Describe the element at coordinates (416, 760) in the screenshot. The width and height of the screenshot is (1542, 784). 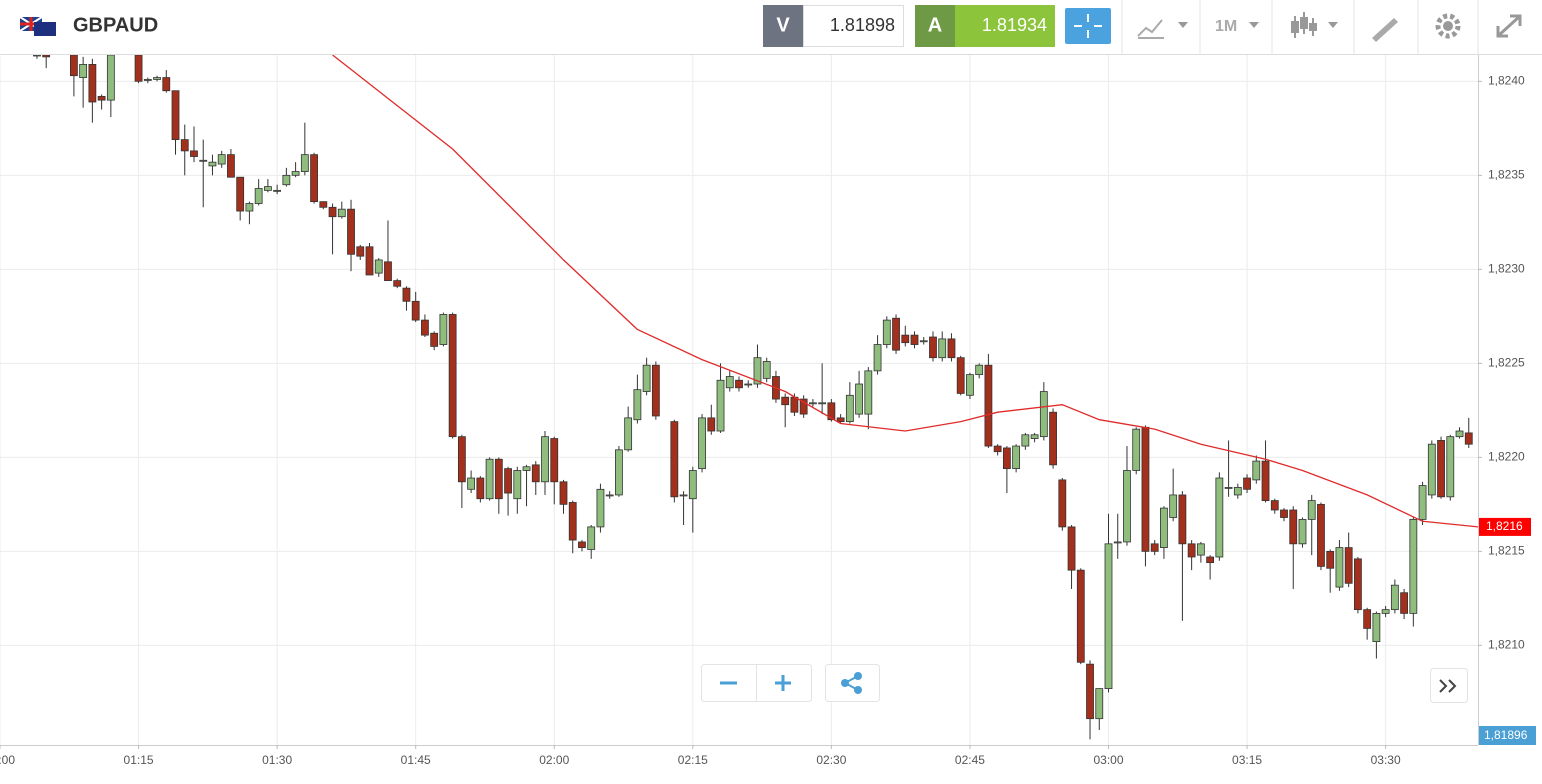
I see `x-tick-label: 01:45` at that location.